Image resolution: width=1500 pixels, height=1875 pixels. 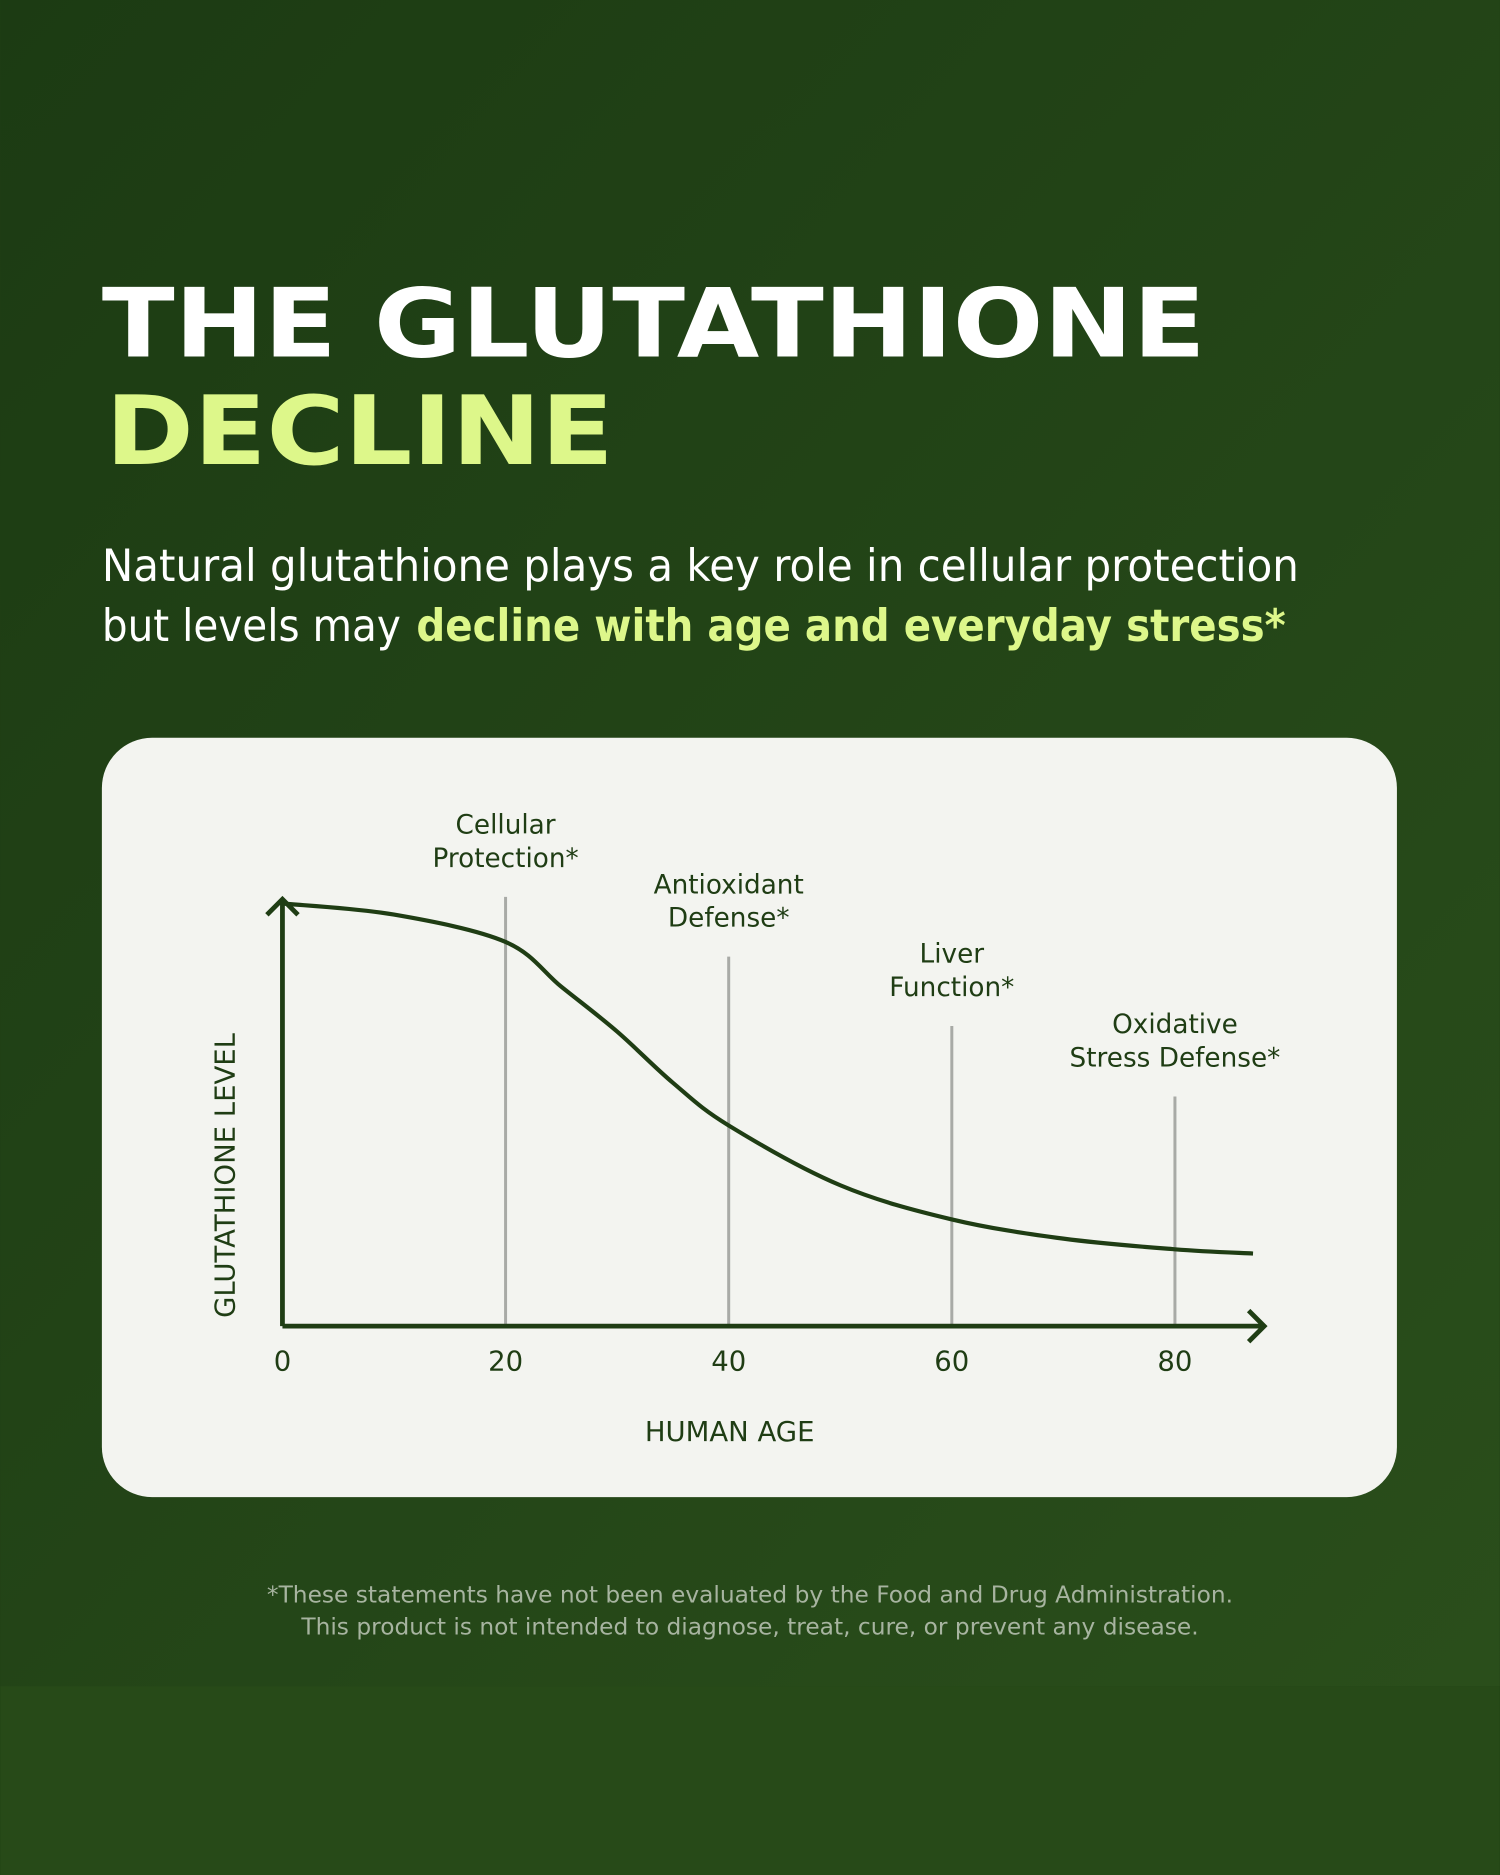 What do you see at coordinates (775, 1326) in the screenshot?
I see `x-axis` at bounding box center [775, 1326].